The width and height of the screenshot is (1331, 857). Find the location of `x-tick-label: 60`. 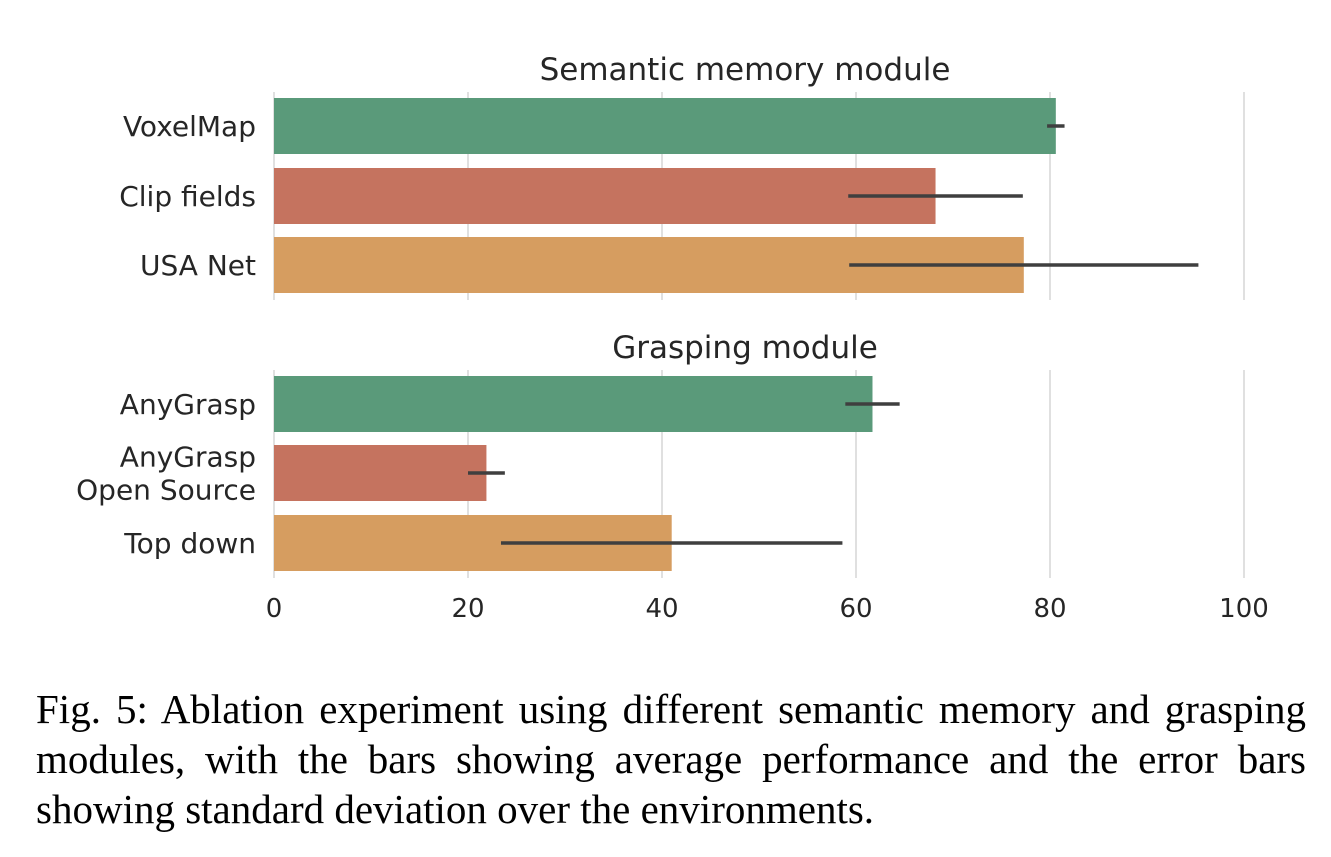

x-tick-label: 60 is located at coordinates (855, 609).